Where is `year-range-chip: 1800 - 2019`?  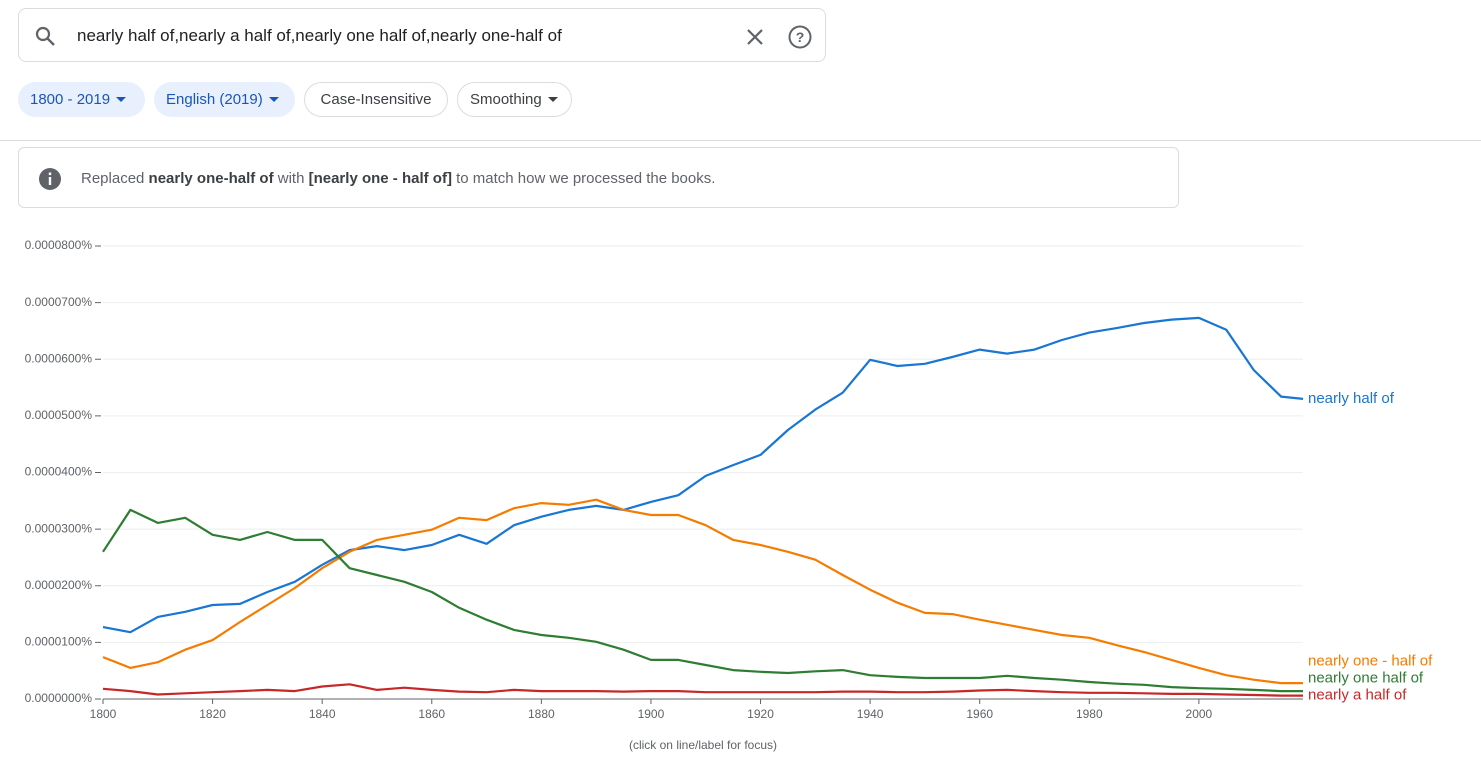
year-range-chip: 1800 - 2019 is located at coordinates (81, 99).